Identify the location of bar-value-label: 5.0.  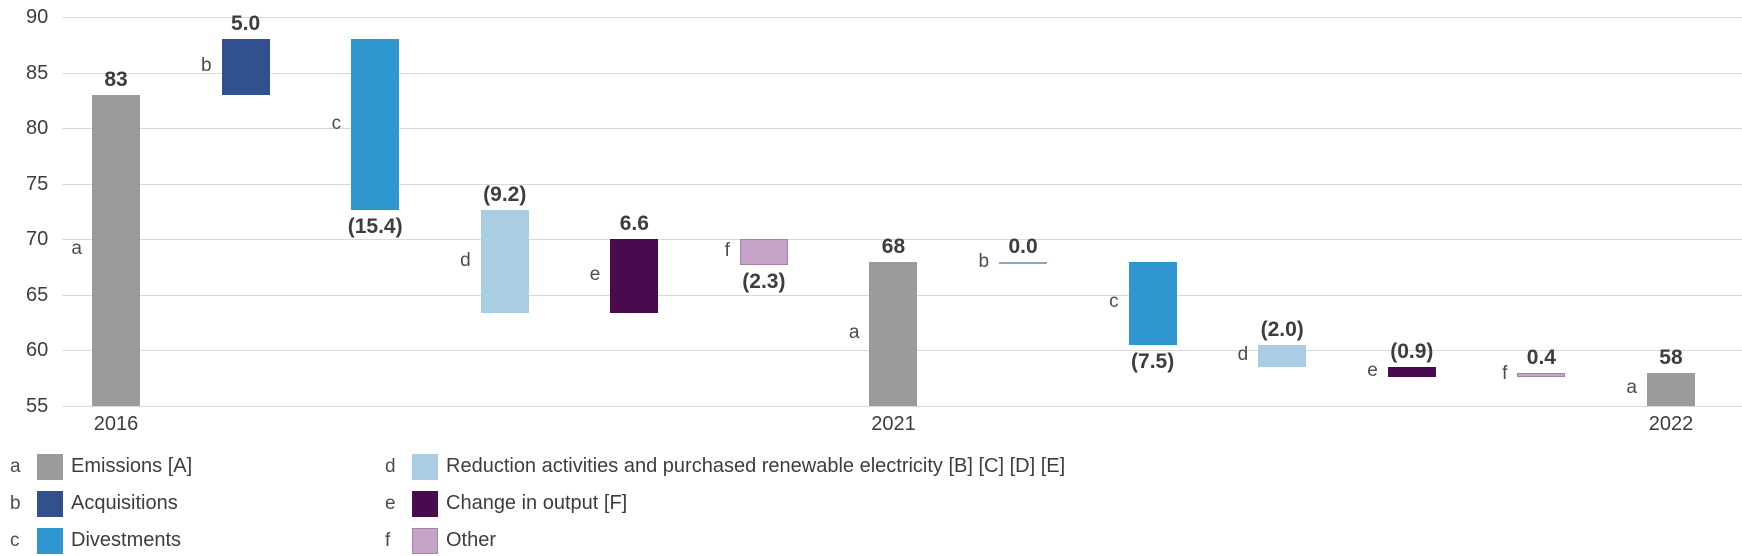
(245, 24).